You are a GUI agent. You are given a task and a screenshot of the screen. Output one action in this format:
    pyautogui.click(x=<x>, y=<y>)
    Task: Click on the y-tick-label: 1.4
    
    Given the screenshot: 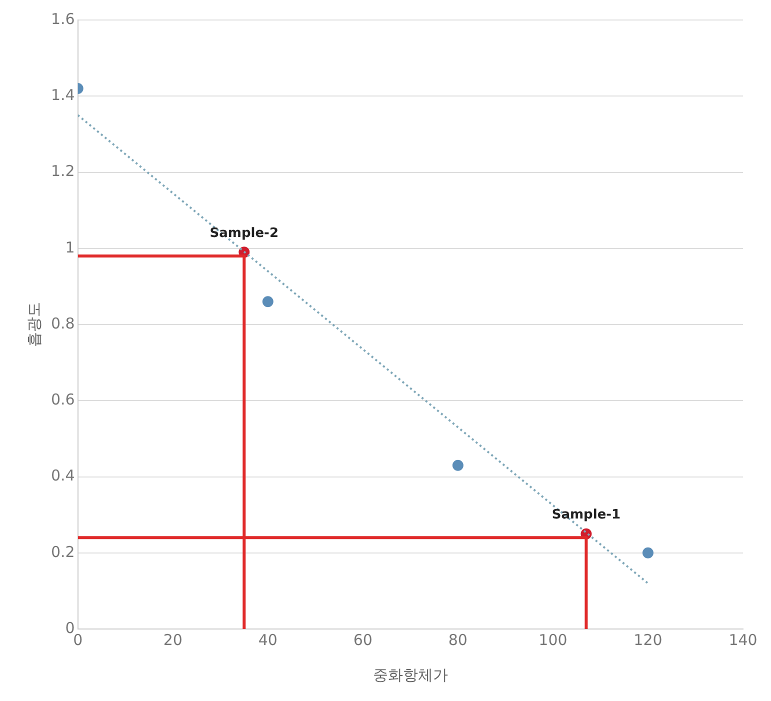 What is the action you would take?
    pyautogui.click(x=62, y=95)
    